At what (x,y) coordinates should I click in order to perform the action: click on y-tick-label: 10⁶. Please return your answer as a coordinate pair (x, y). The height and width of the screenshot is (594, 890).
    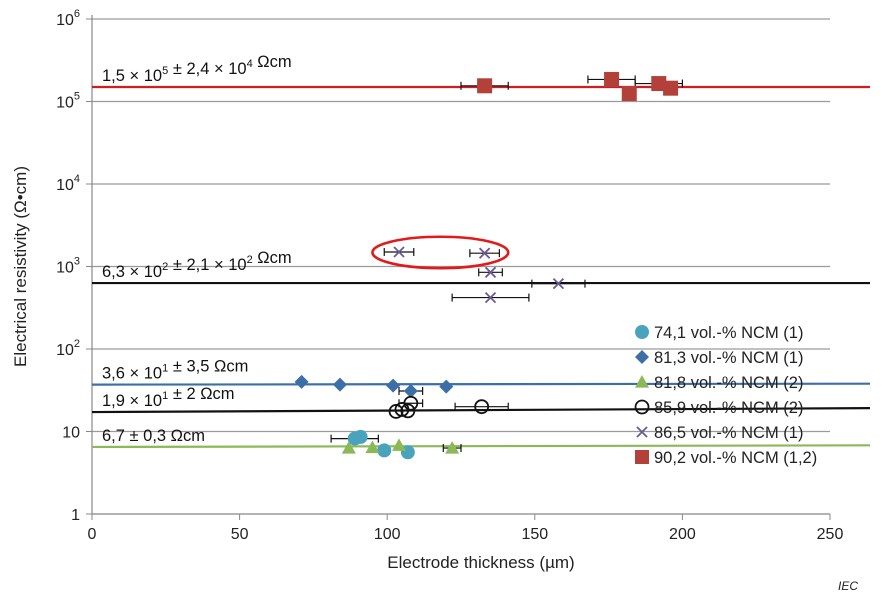
    Looking at the image, I should click on (68, 18).